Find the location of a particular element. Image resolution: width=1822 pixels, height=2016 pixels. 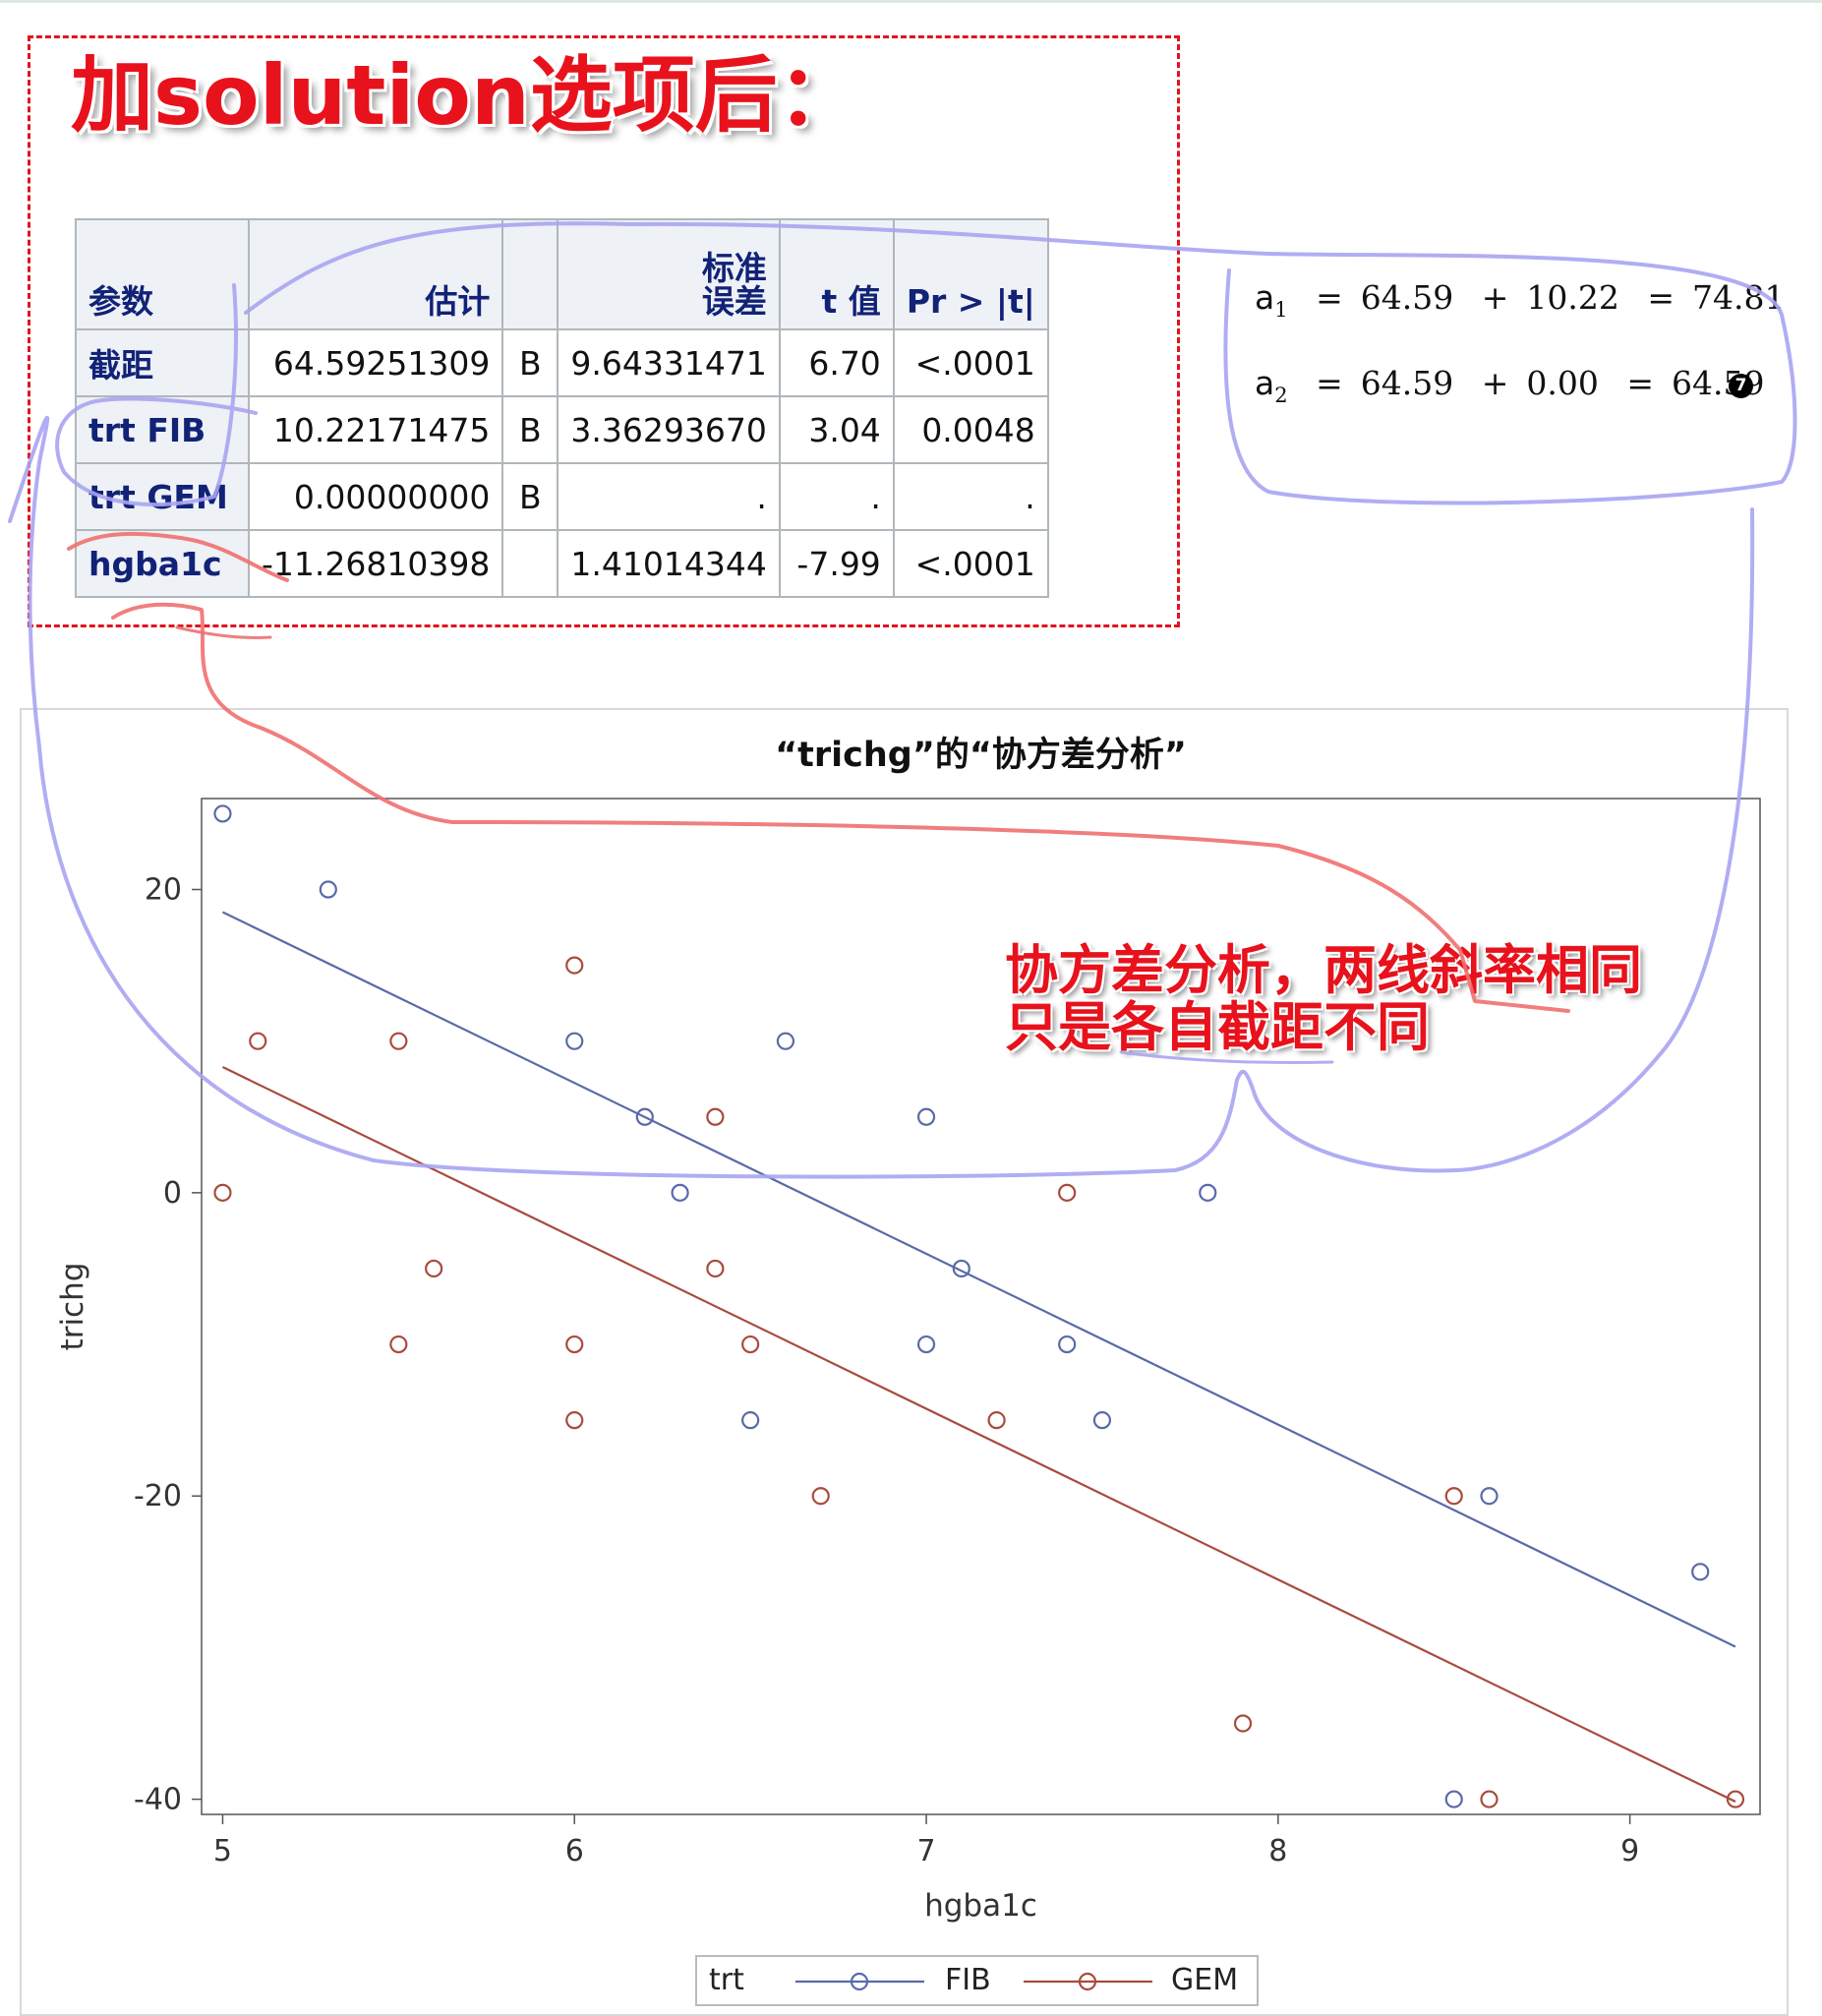

cell-p-value: . is located at coordinates (970, 496).